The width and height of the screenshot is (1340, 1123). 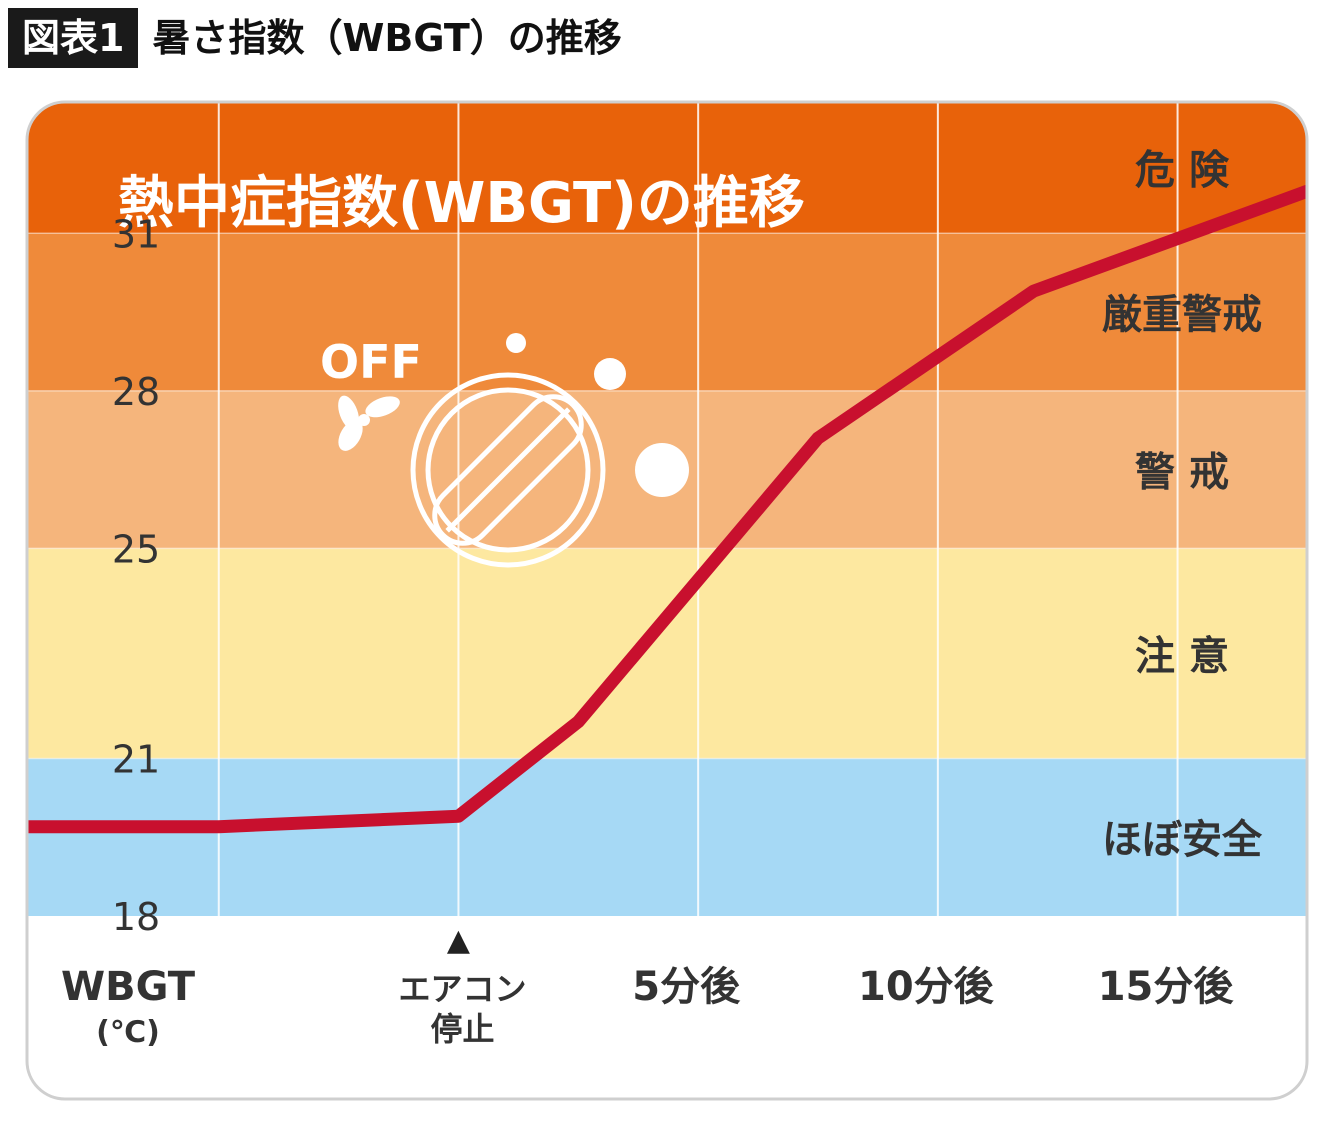 What do you see at coordinates (1182, 171) in the screenshot?
I see `zone-label: 危 険` at bounding box center [1182, 171].